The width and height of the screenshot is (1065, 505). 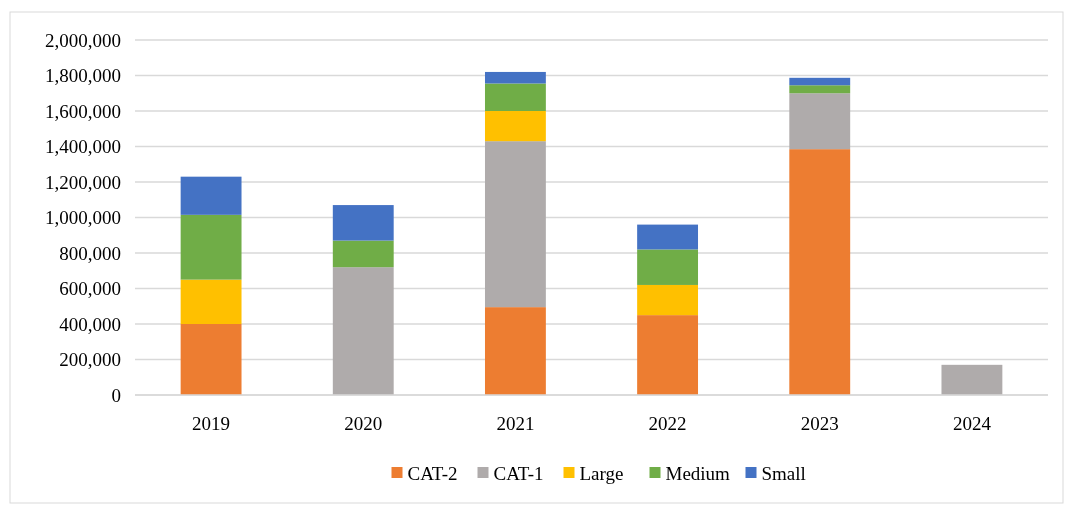 I want to click on y-tick-label: 200,000, so click(x=90, y=360).